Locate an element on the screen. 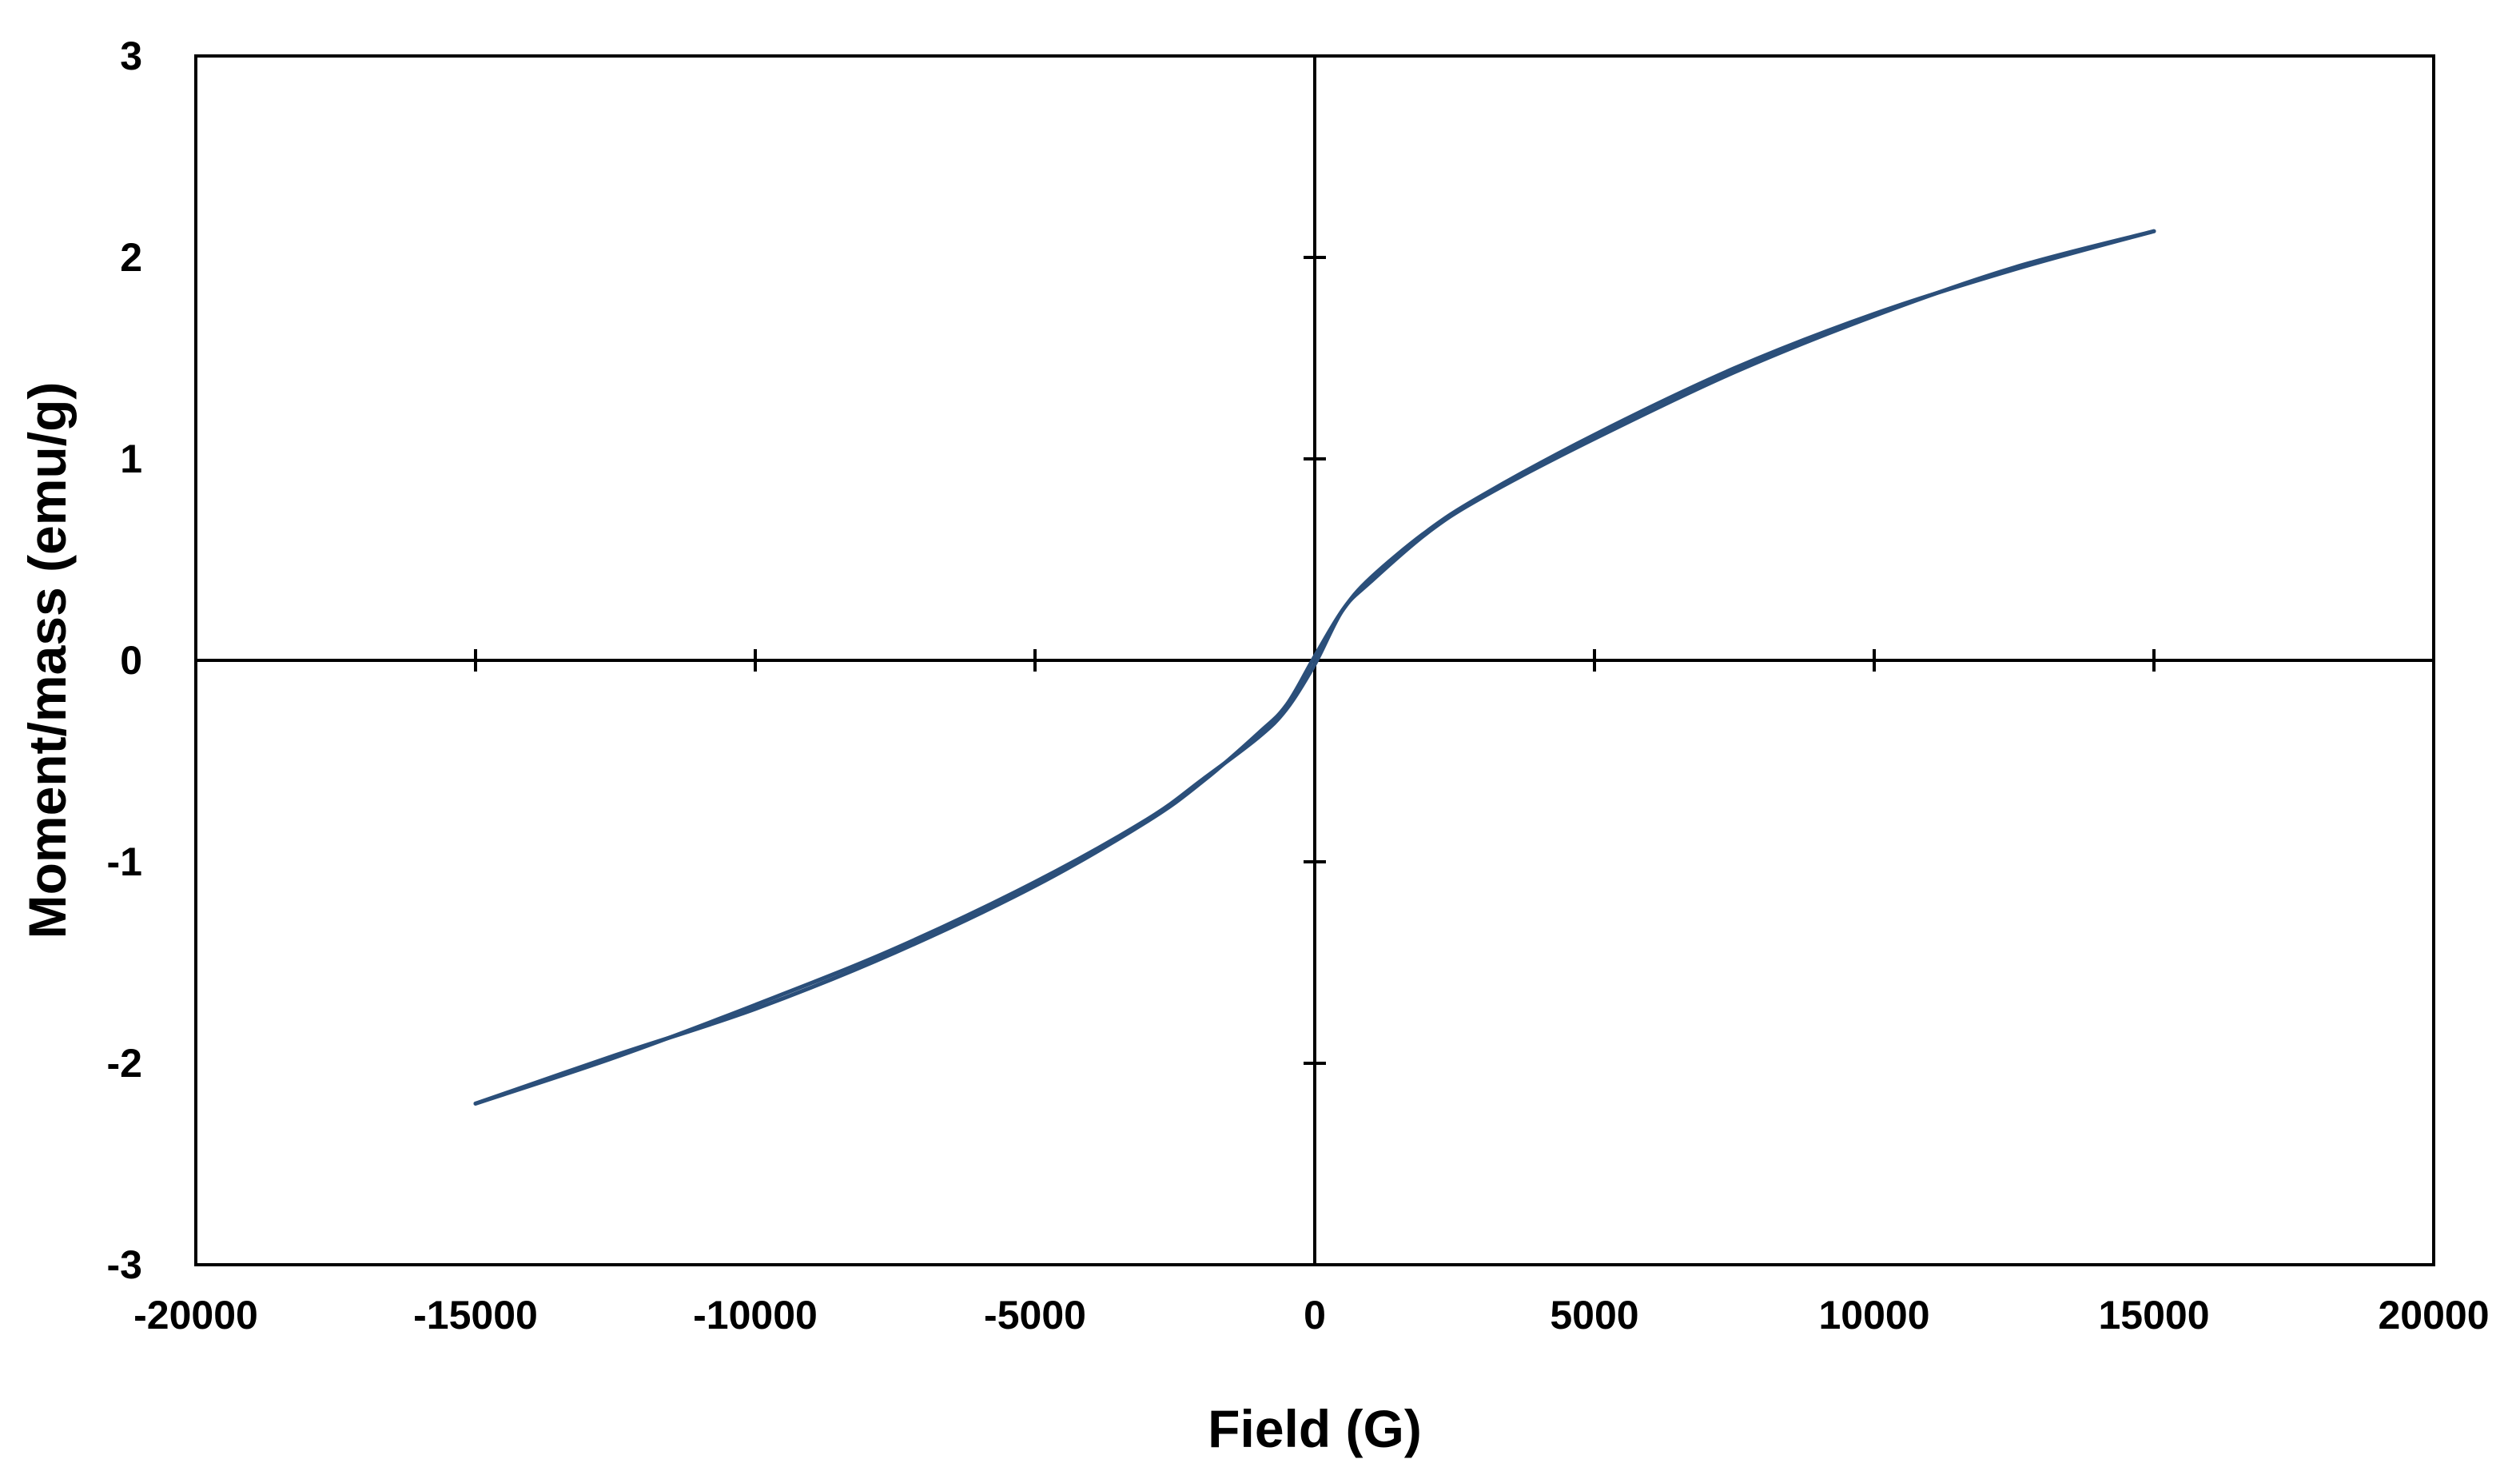  x-tick-label: 5000 is located at coordinates (1594, 1315).